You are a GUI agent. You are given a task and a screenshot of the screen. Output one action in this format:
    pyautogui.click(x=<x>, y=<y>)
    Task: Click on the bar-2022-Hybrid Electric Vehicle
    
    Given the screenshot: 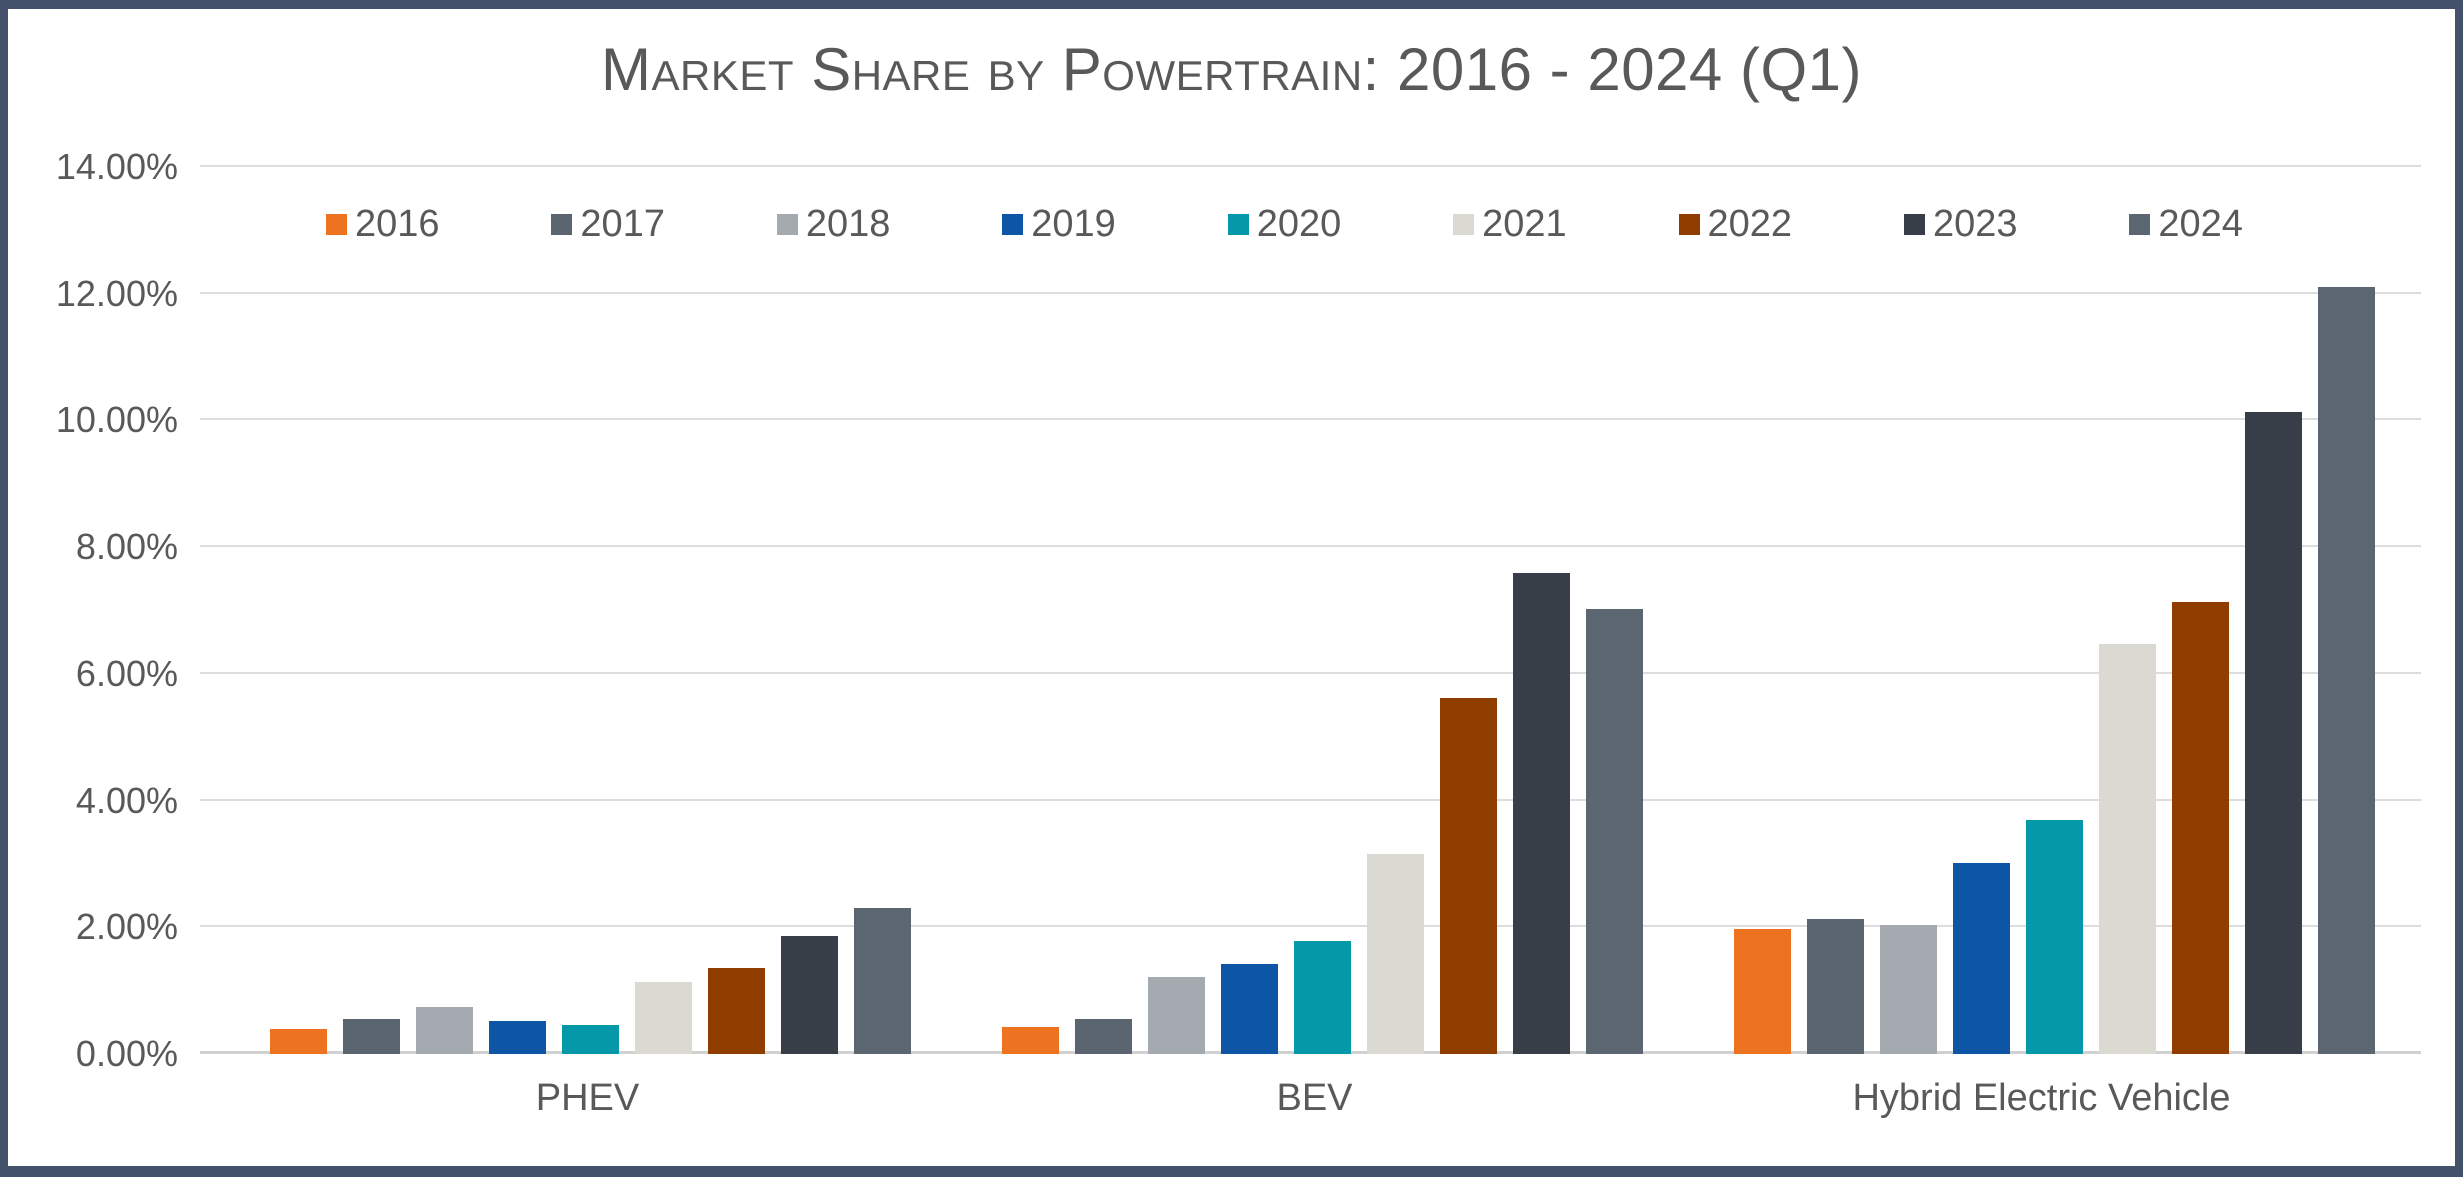 What is the action you would take?
    pyautogui.click(x=2201, y=827)
    